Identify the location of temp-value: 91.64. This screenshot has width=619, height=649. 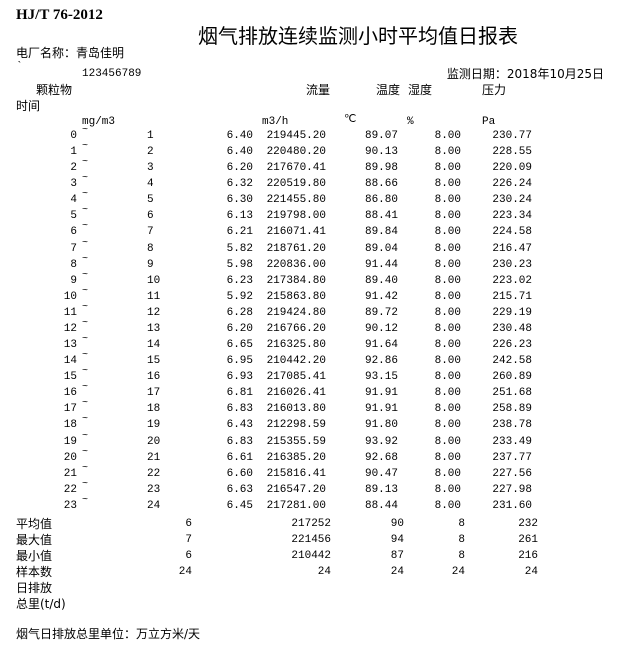
(381, 345).